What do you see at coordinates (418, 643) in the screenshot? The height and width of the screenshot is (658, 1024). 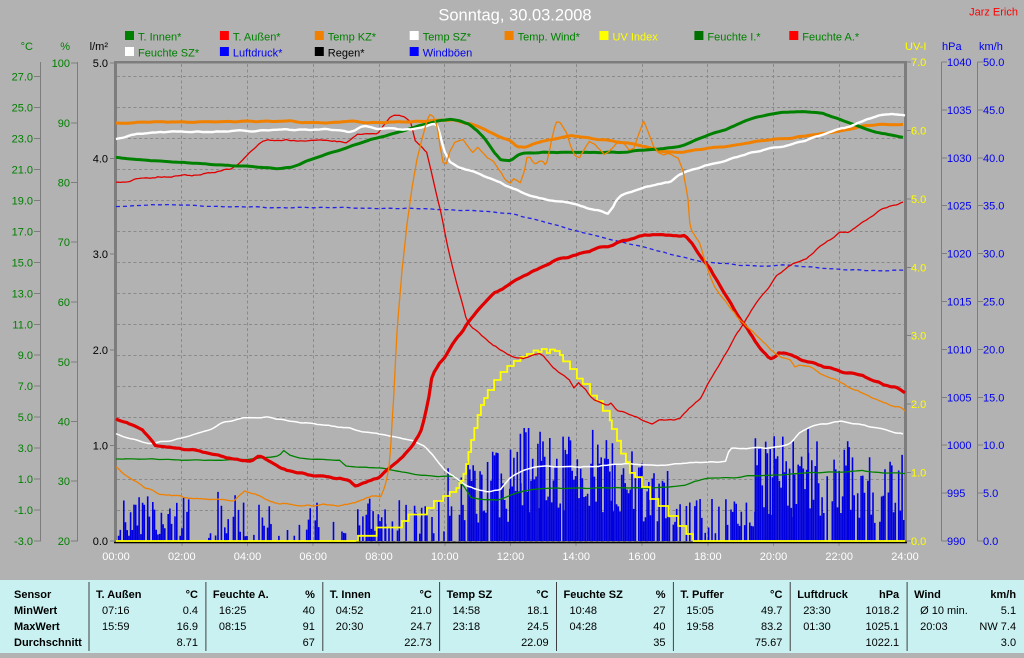 I see `svg-text: 22.73` at bounding box center [418, 643].